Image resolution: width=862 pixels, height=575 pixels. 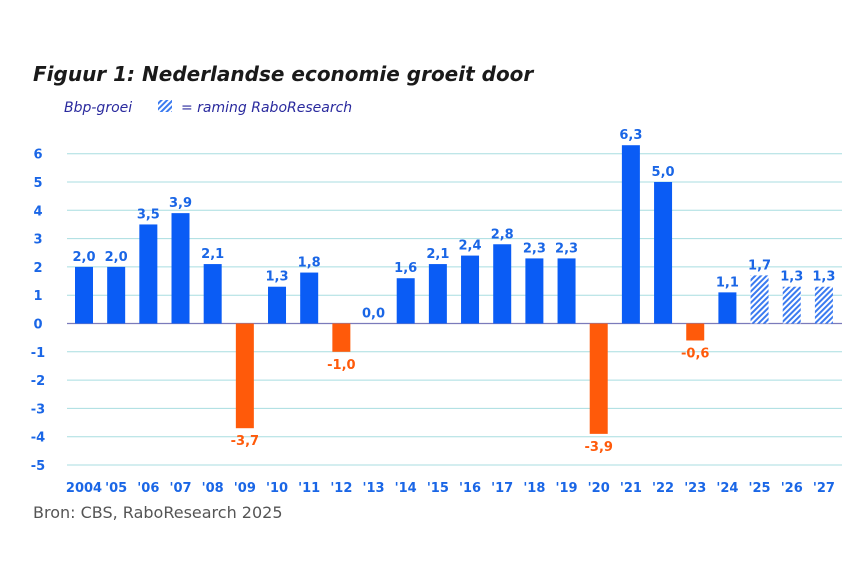 What do you see at coordinates (38, 438) in the screenshot?
I see `y-tick-label: -4` at bounding box center [38, 438].